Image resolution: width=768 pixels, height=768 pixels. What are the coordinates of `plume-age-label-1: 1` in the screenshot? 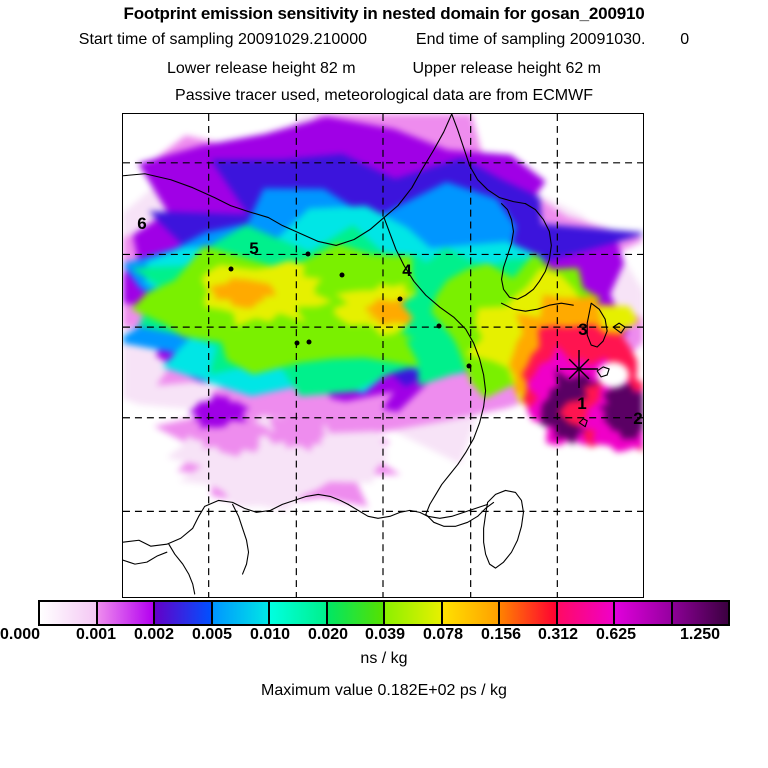 It's located at (582, 403).